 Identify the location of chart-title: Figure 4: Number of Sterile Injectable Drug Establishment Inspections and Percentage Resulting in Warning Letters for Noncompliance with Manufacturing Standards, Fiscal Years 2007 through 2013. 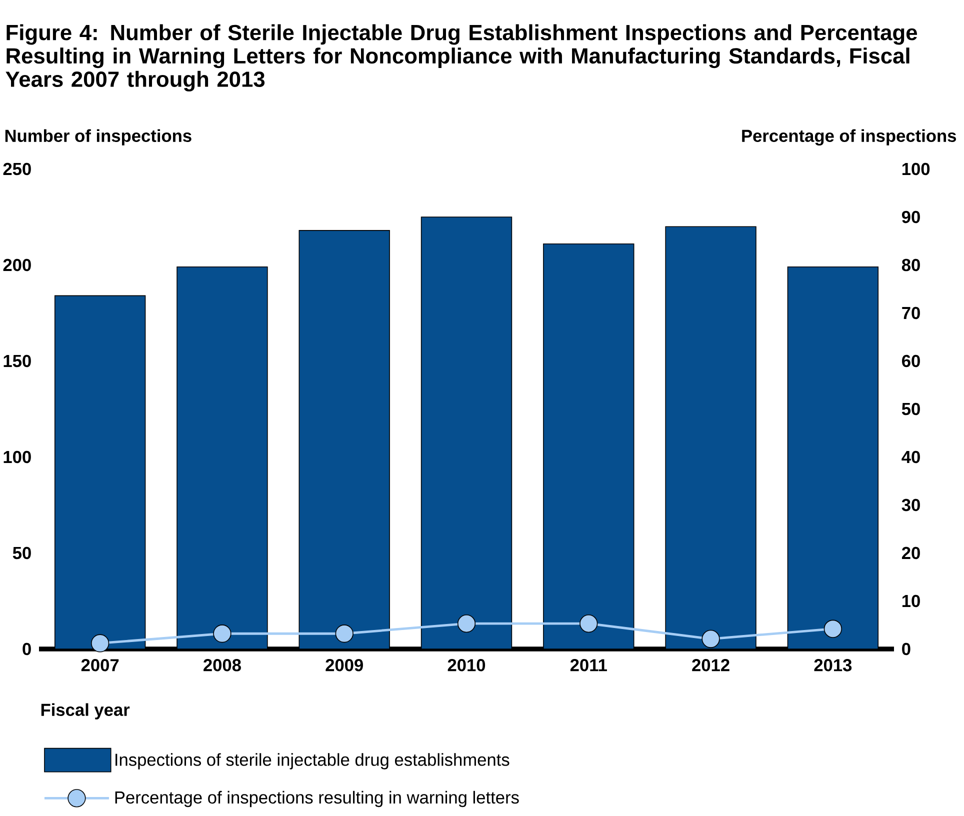
(462, 58).